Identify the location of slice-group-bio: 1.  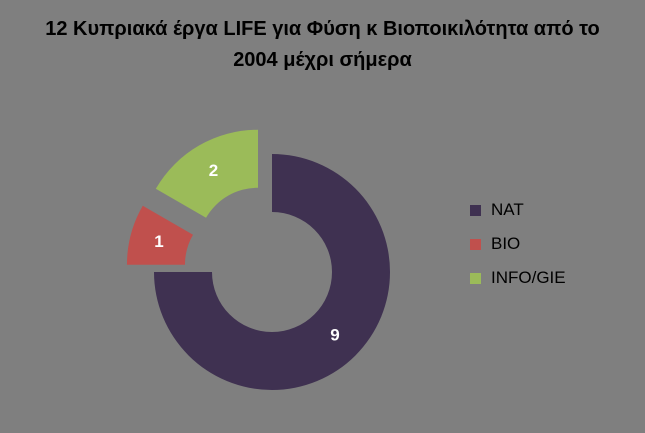
(159, 235).